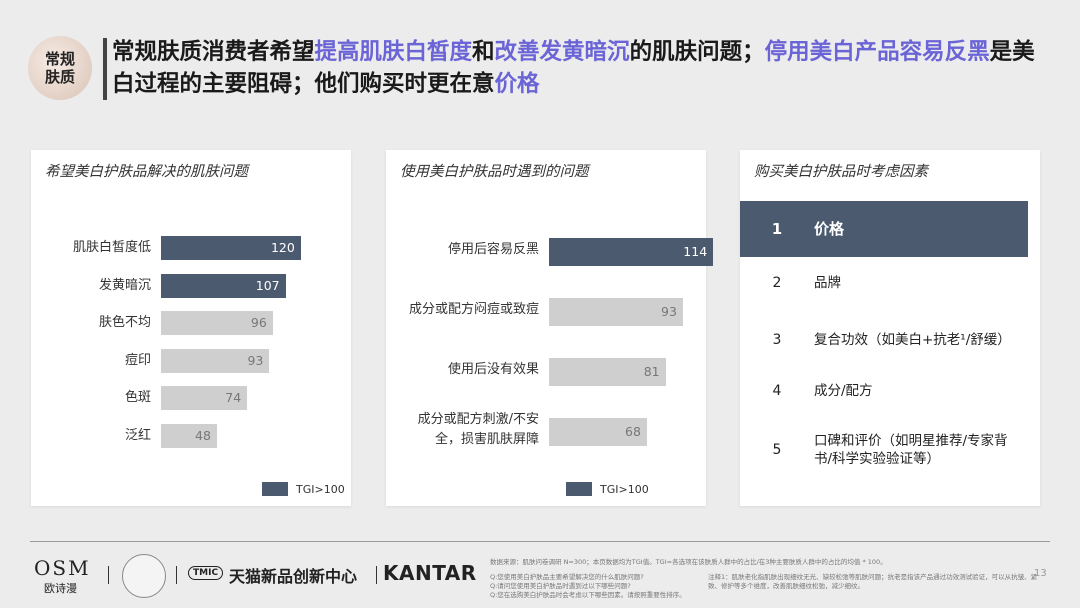 Image resolution: width=1080 pixels, height=608 pixels. Describe the element at coordinates (560, 586) in the screenshot. I see `question-2: Q:请问您使用美白护肤品时遇到过以下哪些问题?` at that location.